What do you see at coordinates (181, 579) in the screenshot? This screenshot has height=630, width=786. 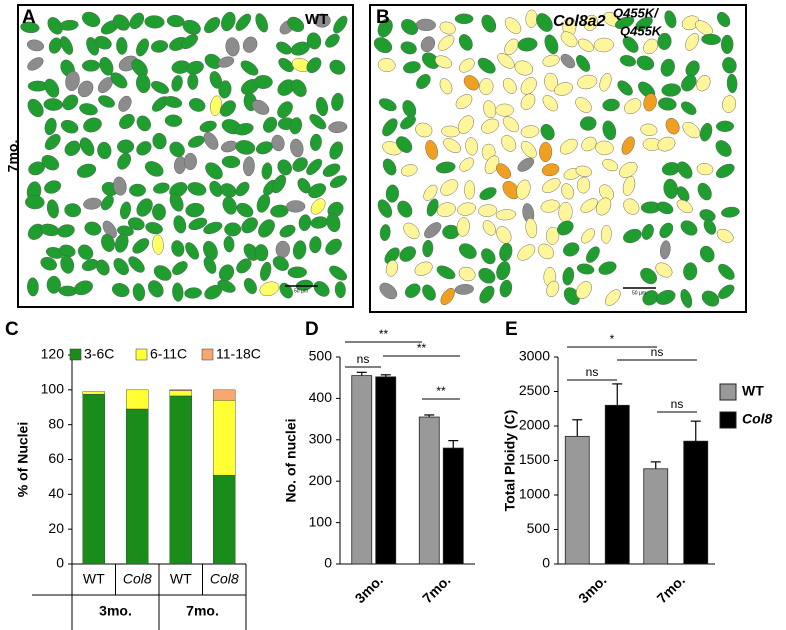 I see `x-tick-label: WT` at bounding box center [181, 579].